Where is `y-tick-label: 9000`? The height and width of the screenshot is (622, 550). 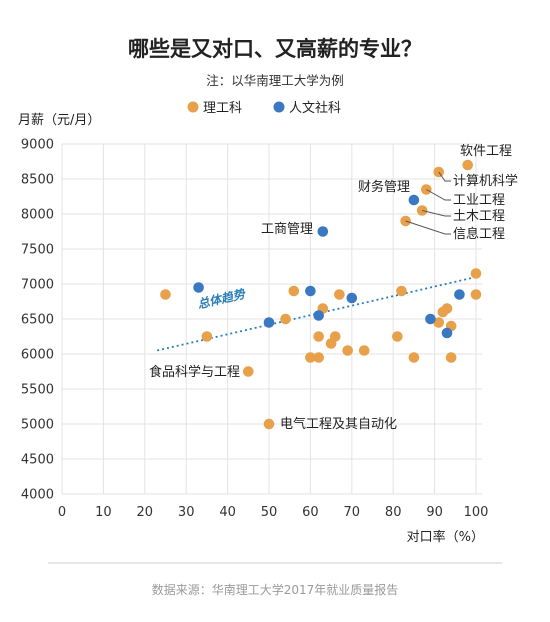
y-tick-label: 9000 is located at coordinates (37, 145).